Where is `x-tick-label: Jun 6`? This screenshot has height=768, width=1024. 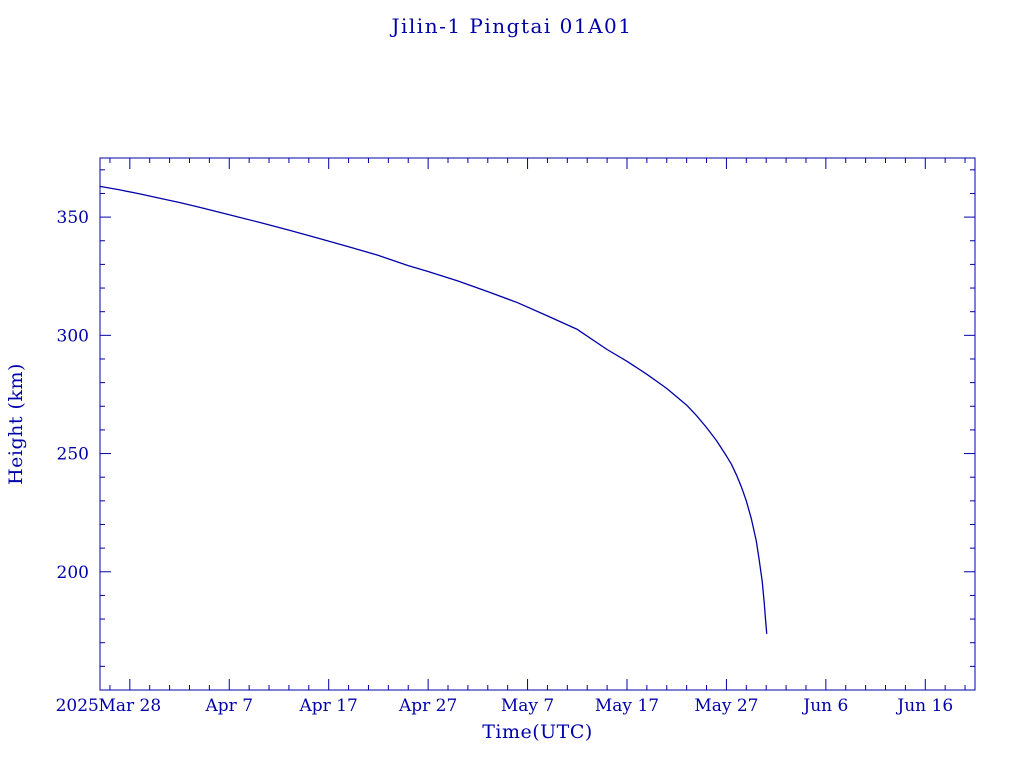
x-tick-label: Jun 6 is located at coordinates (824, 706).